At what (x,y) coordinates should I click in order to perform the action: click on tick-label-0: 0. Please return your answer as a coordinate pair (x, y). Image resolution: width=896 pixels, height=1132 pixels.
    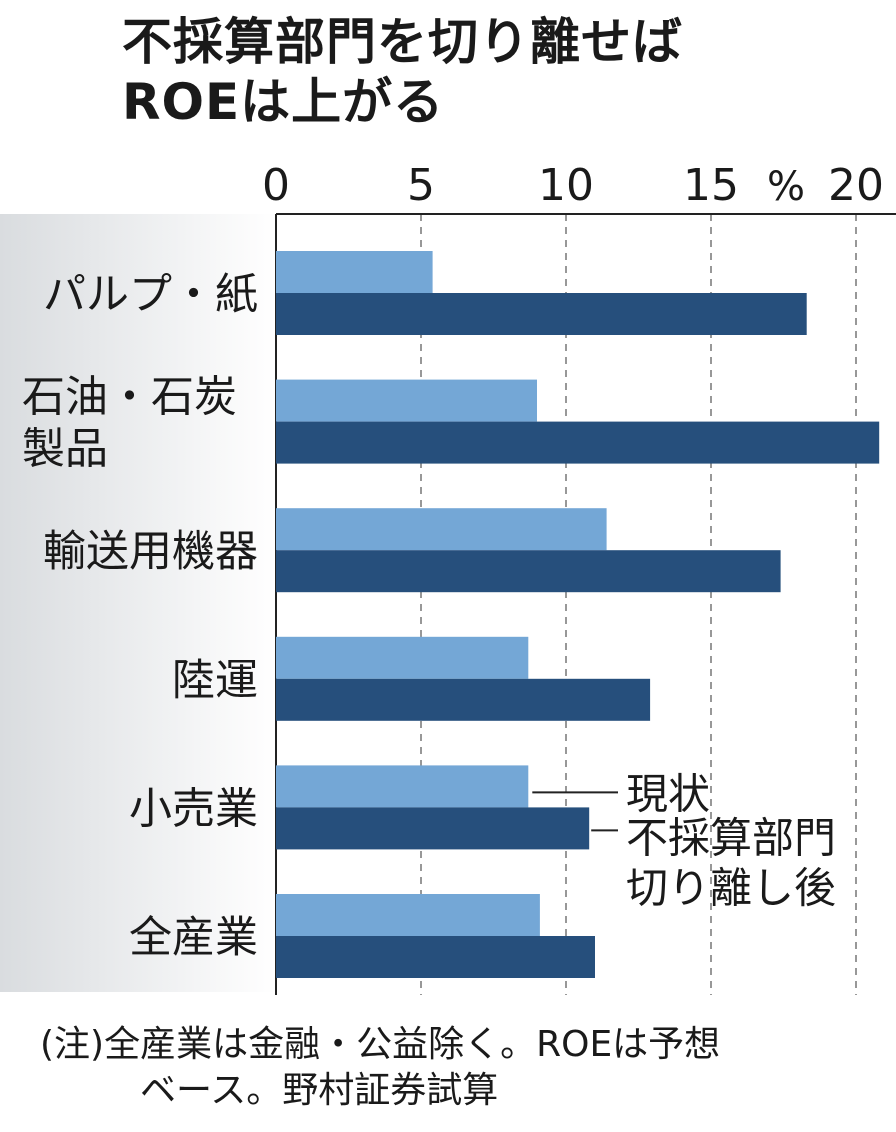
    Looking at the image, I should click on (276, 185).